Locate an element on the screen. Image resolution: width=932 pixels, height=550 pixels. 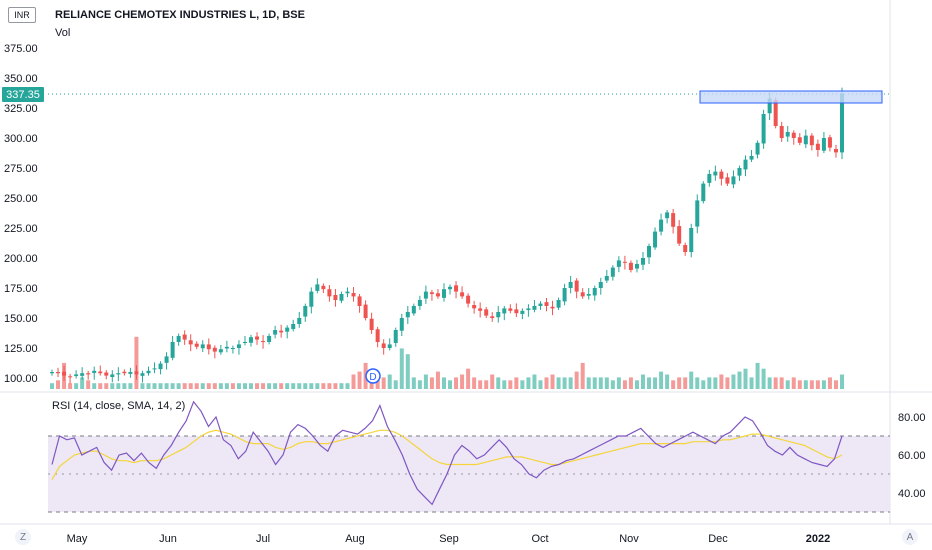
dividend-marker is located at coordinates (373, 376).